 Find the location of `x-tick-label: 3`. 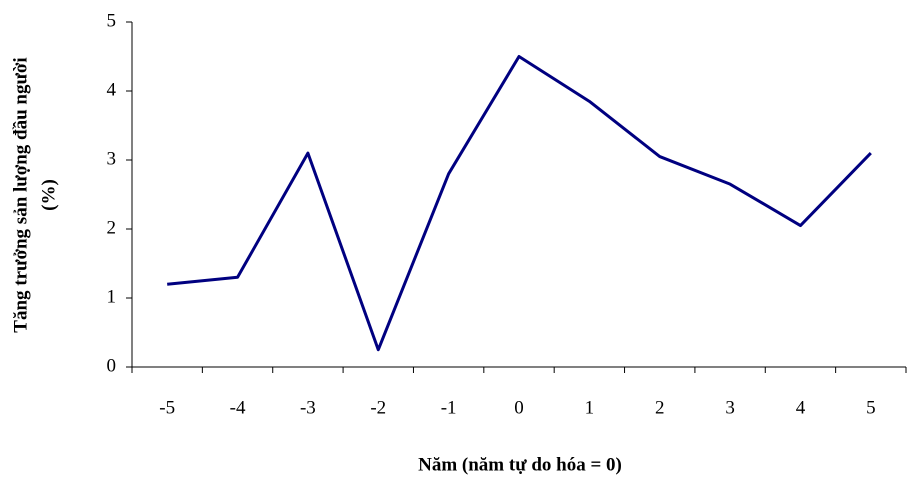

x-tick-label: 3 is located at coordinates (730, 407).